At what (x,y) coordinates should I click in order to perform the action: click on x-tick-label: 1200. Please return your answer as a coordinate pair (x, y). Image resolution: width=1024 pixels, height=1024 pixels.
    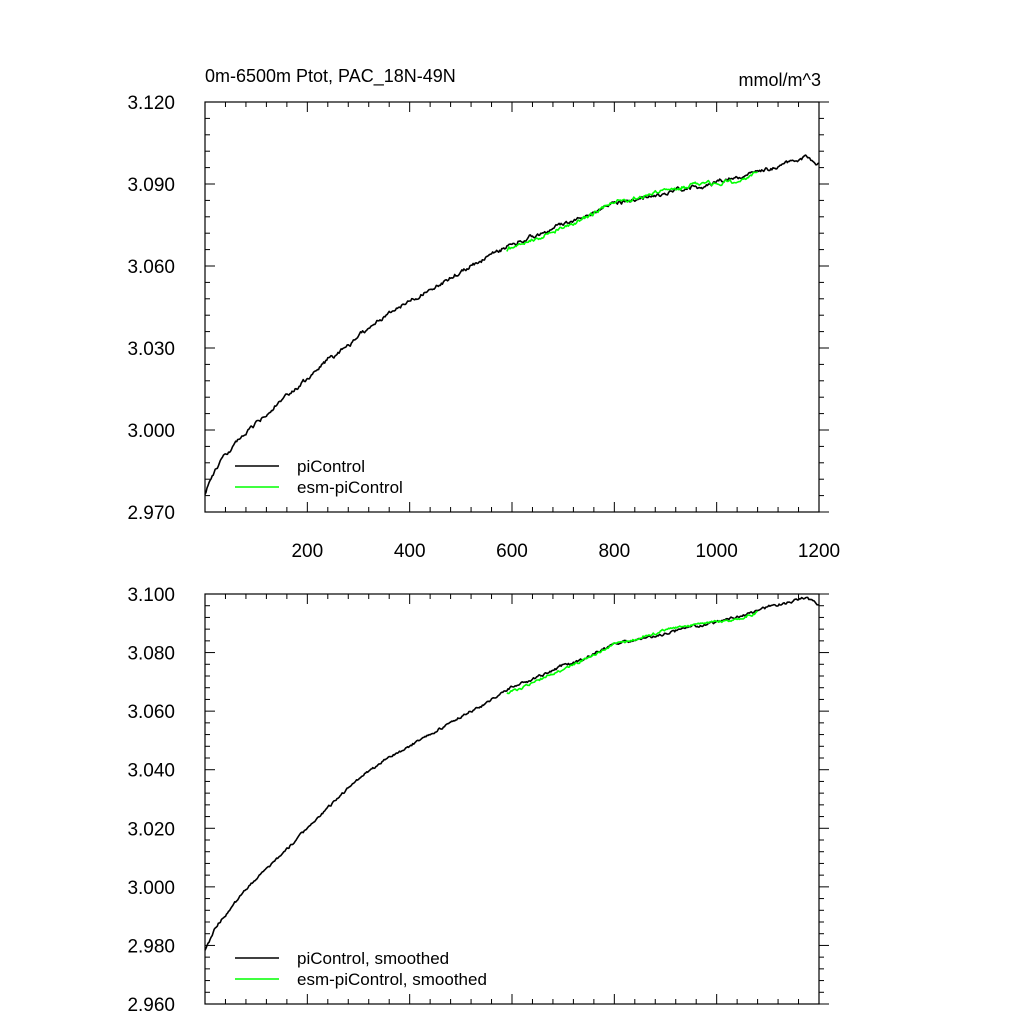
    Looking at the image, I should click on (819, 551).